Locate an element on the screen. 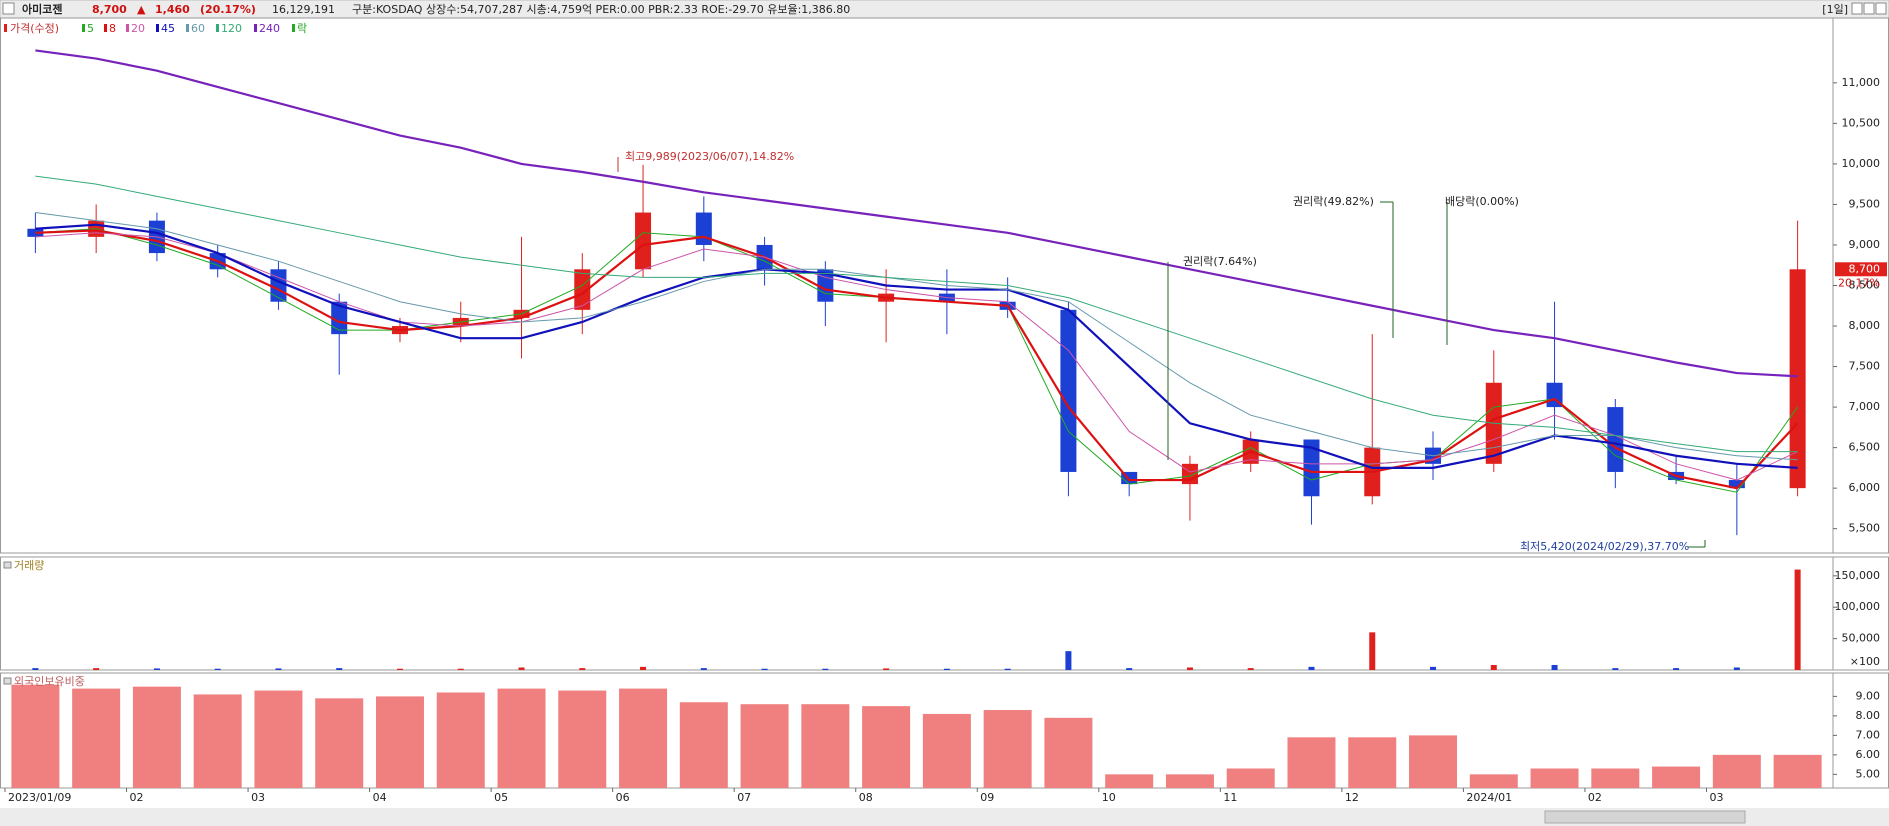 This screenshot has height=826, width=1889. close-button is located at coordinates (1881, 8).